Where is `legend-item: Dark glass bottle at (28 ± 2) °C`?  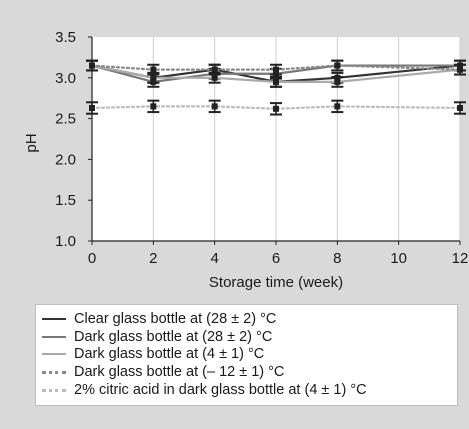 legend-item: Dark glass bottle at (28 ± 2) °C is located at coordinates (249, 337).